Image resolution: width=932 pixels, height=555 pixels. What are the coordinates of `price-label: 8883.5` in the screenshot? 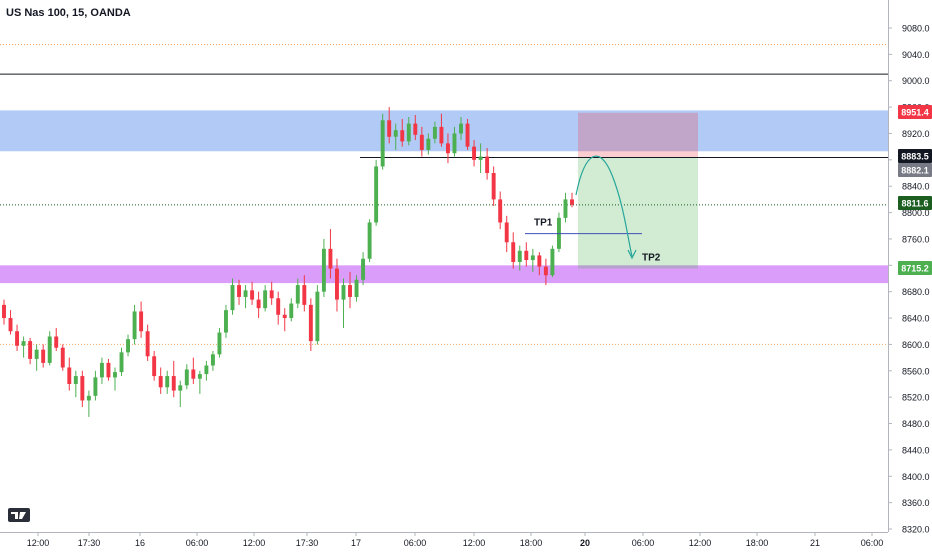 It's located at (915, 156).